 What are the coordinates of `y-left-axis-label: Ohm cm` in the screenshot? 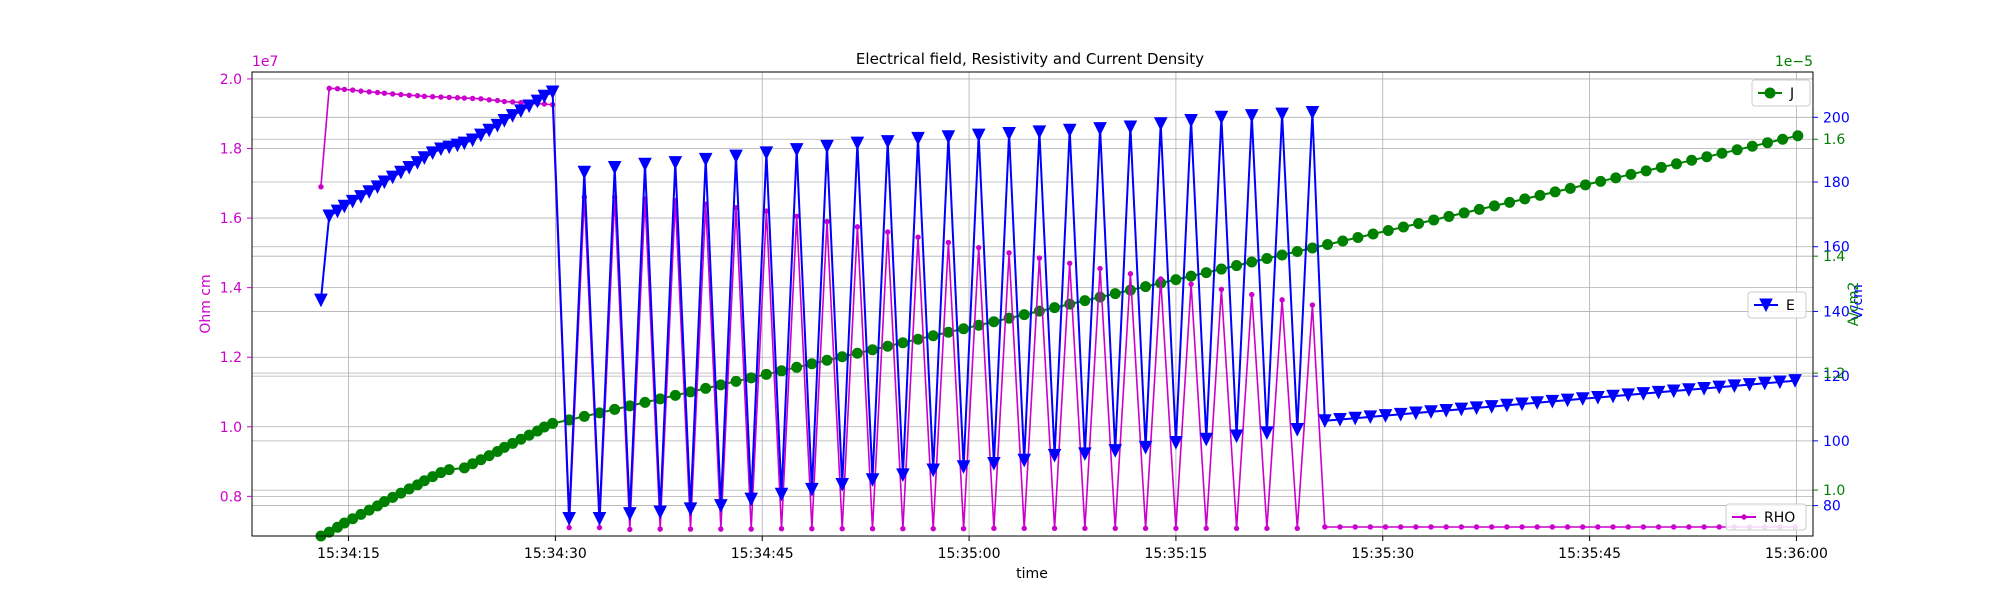 It's located at (206, 303).